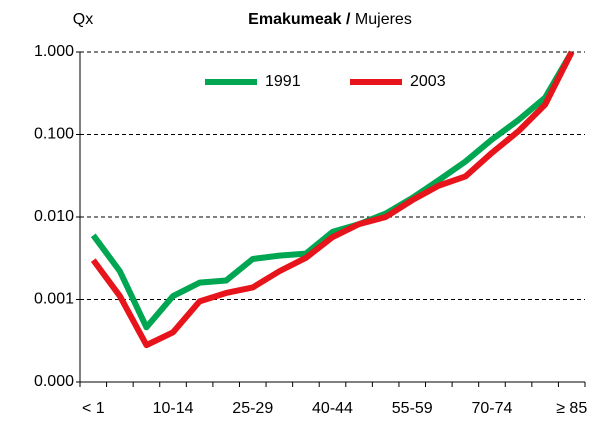 The image size is (599, 426). I want to click on x-tick-label: 55-59, so click(412, 408).